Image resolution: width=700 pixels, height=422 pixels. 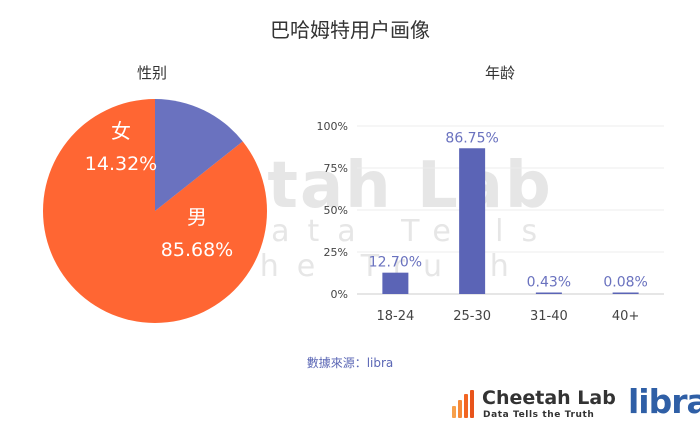 What do you see at coordinates (549, 316) in the screenshot?
I see `x-tick-label: 31-40` at bounding box center [549, 316].